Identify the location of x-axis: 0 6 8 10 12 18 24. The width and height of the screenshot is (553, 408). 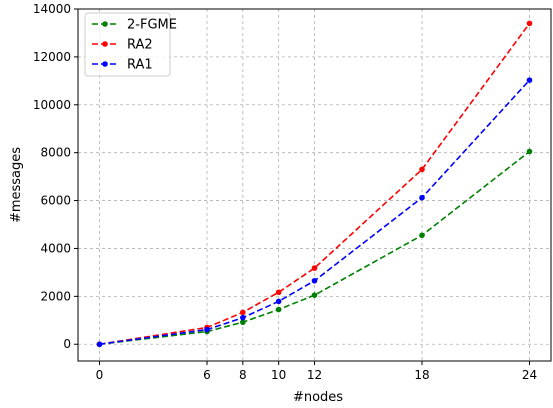
(316, 371).